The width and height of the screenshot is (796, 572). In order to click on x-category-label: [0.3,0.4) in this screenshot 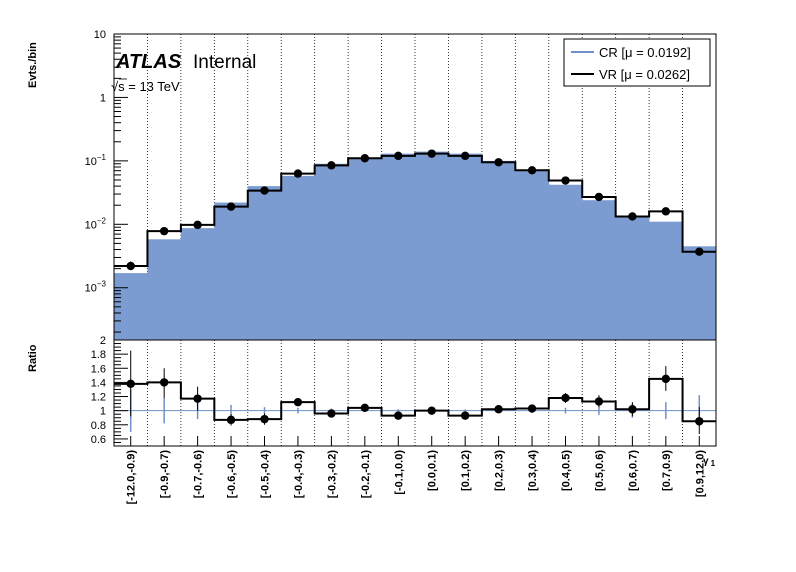, I will do `click(533, 470)`.